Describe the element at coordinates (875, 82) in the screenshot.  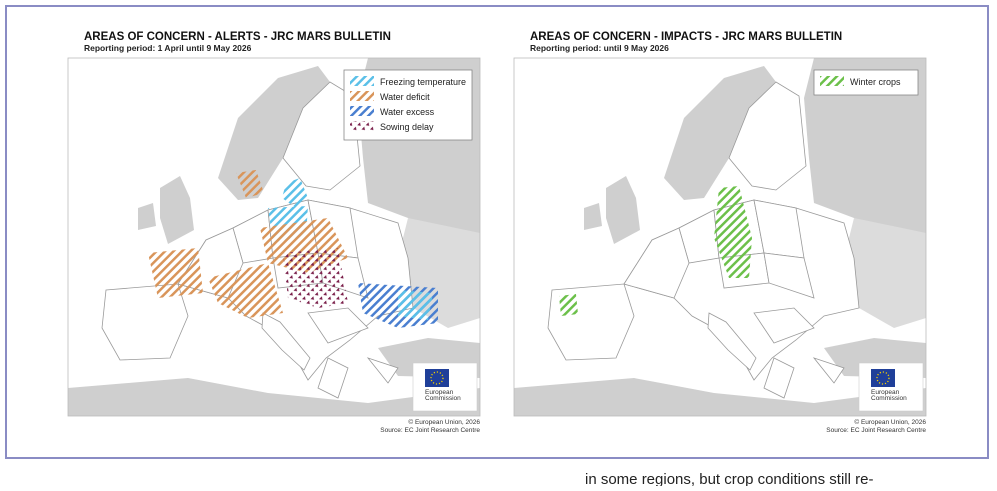
I see `legend-label: Winter crops` at that location.